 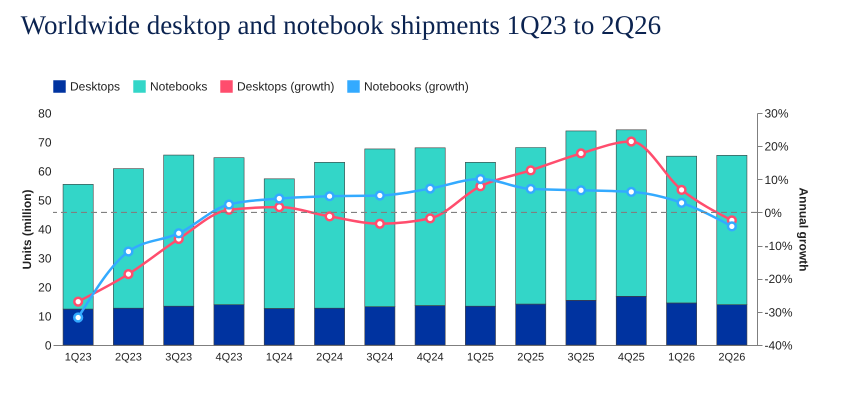 I want to click on legend-label: Desktops, so click(x=95, y=87).